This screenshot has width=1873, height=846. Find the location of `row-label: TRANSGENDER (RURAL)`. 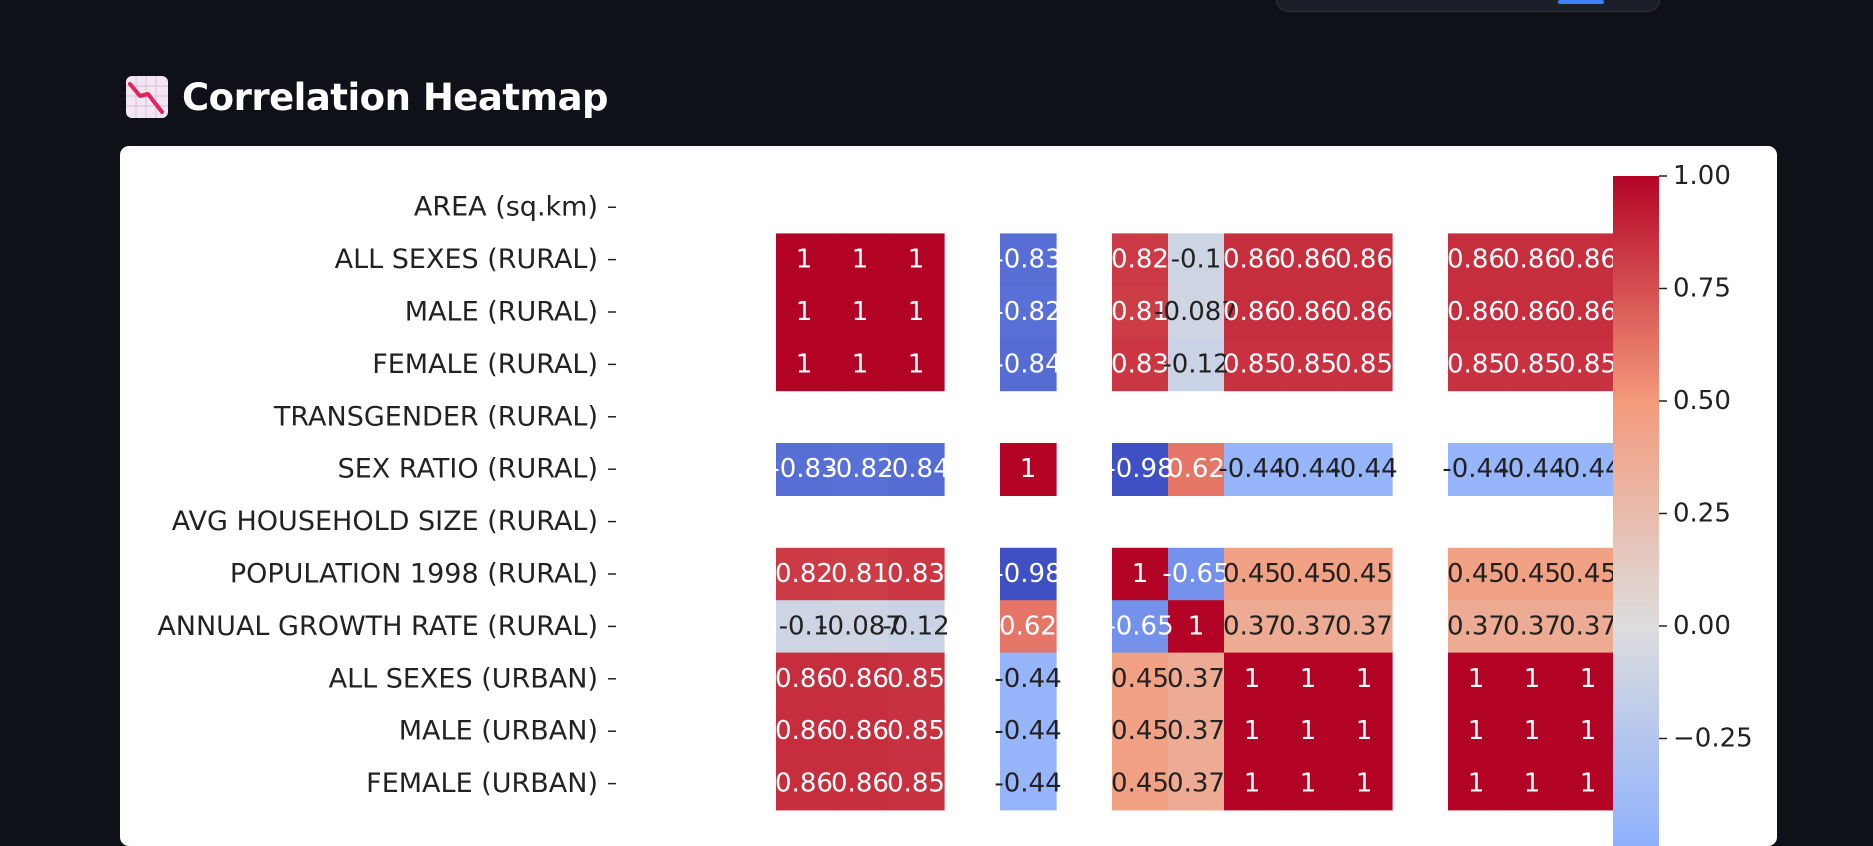

row-label: TRANSGENDER (RURAL) is located at coordinates (435, 416).